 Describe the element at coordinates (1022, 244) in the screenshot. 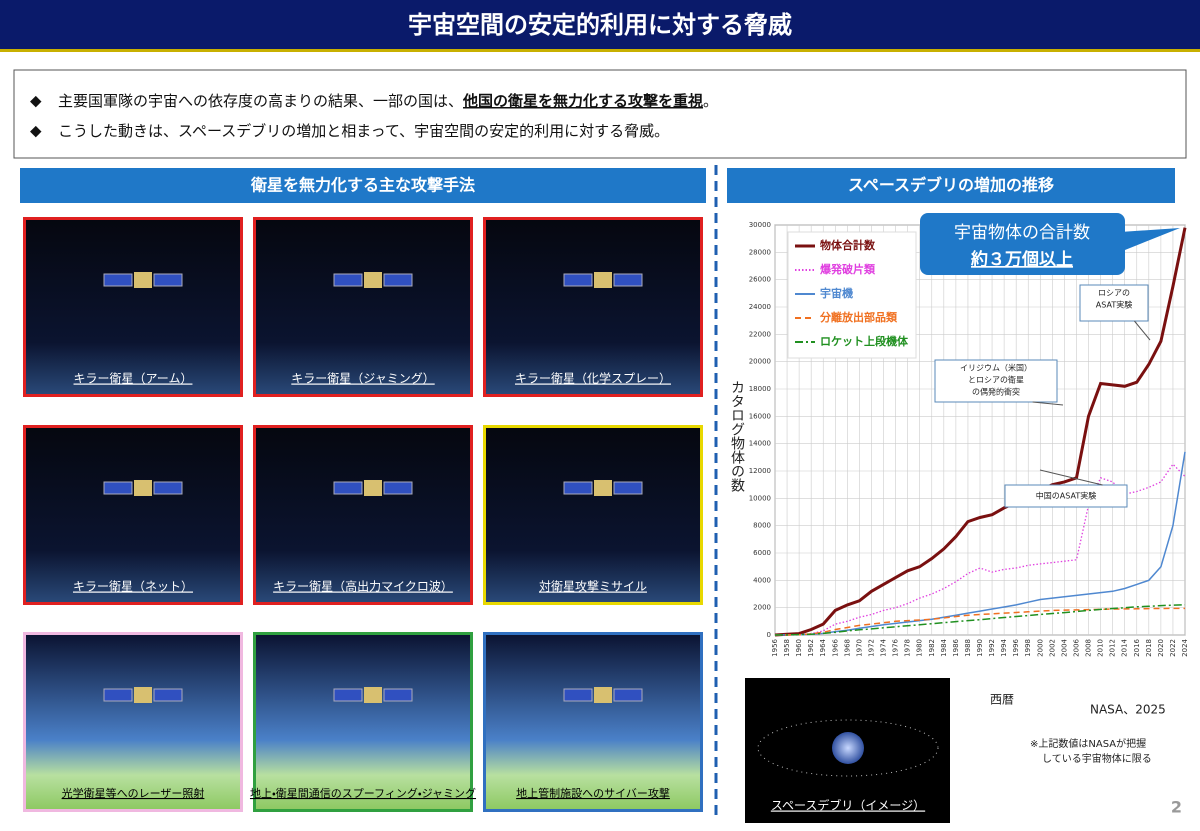

I see `callout-box` at that location.